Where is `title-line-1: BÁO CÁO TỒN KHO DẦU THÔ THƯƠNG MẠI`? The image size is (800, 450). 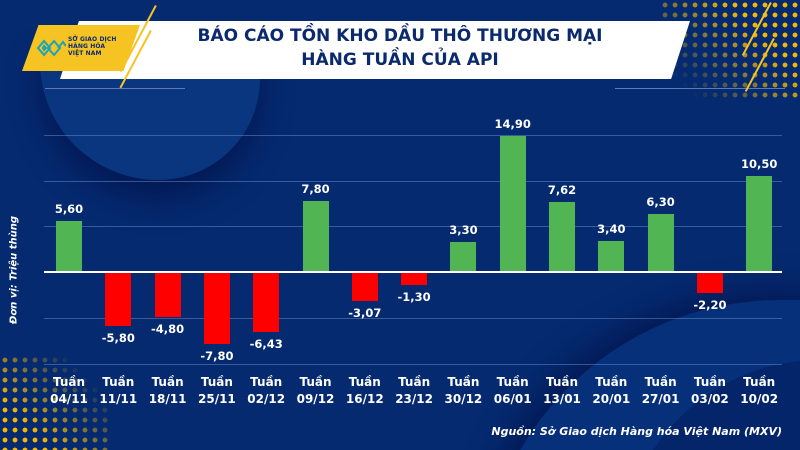 title-line-1: BÁO CÁO TỒN KHO DẦU THÔ THƯƠNG MẠI is located at coordinates (400, 36).